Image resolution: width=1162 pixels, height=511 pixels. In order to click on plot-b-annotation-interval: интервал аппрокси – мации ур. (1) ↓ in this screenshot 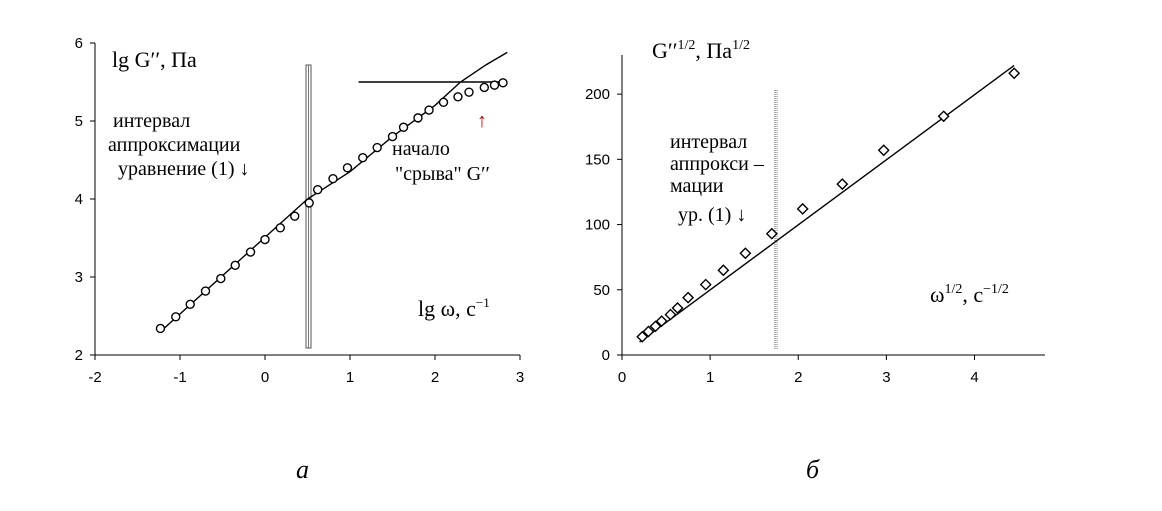, I will do `click(717, 178)`.